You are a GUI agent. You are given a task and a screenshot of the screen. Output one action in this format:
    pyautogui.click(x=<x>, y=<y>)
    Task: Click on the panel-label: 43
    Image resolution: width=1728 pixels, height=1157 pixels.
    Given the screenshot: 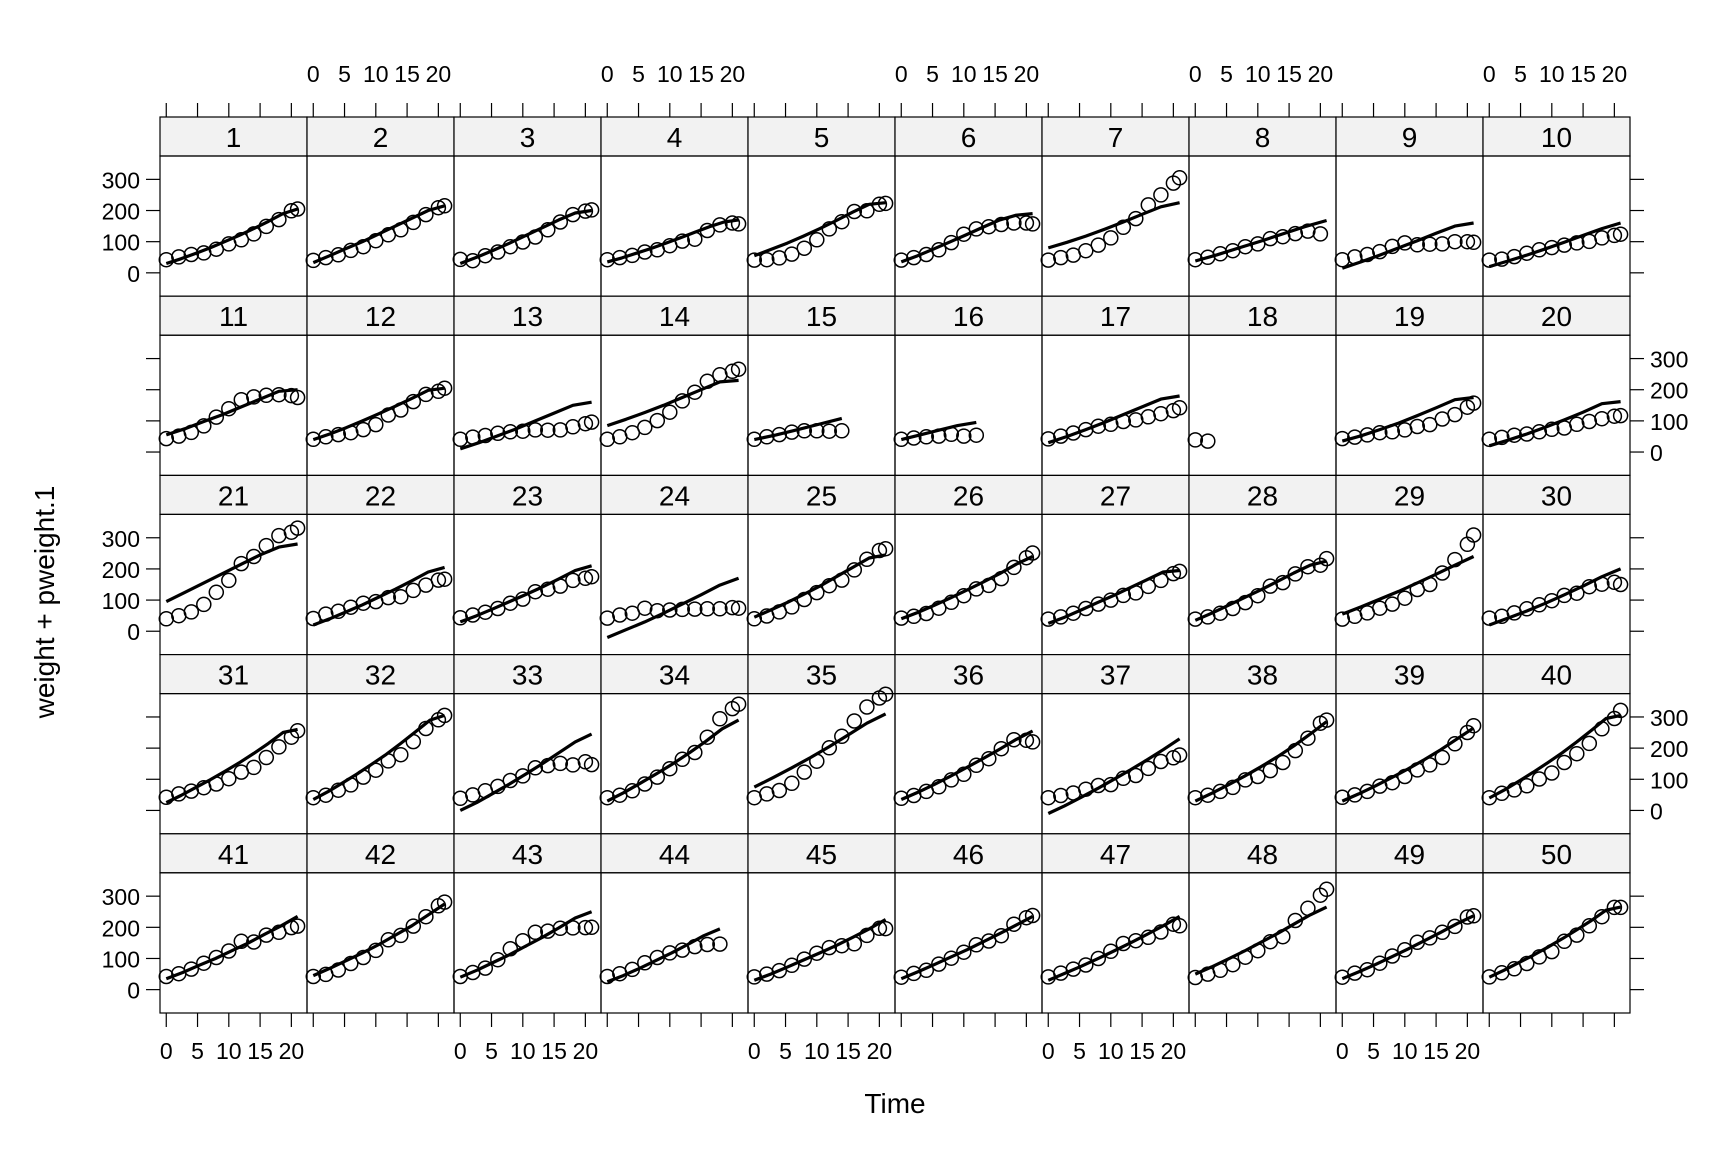 What is the action you would take?
    pyautogui.click(x=527, y=854)
    